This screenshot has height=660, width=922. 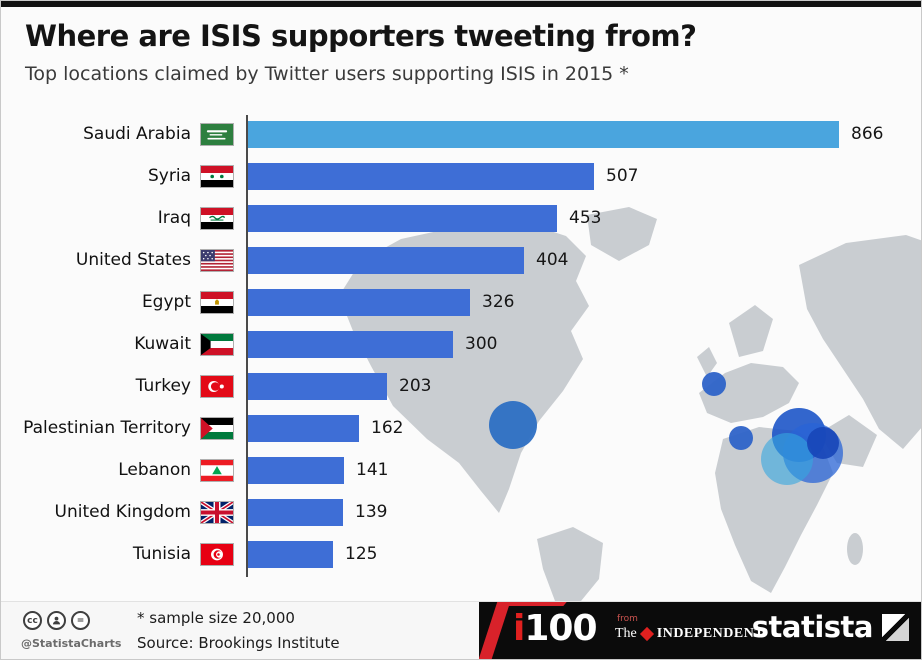 I want to click on footer-brand-bar: i100 from The INDEPENDENT statista, so click(x=700, y=630).